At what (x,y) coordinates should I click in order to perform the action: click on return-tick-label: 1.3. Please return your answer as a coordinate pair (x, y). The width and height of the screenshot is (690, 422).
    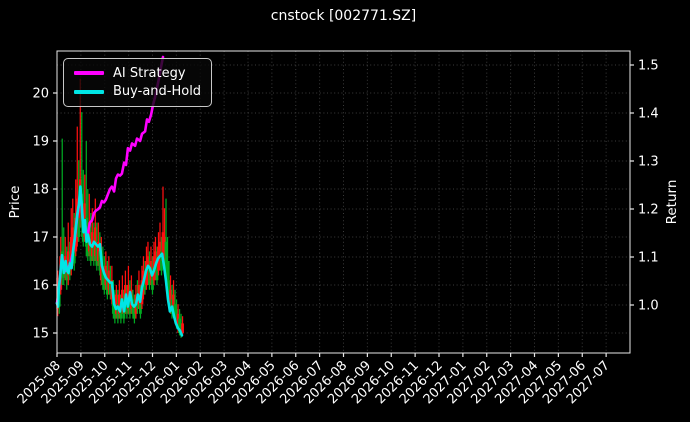
    Looking at the image, I should click on (648, 162).